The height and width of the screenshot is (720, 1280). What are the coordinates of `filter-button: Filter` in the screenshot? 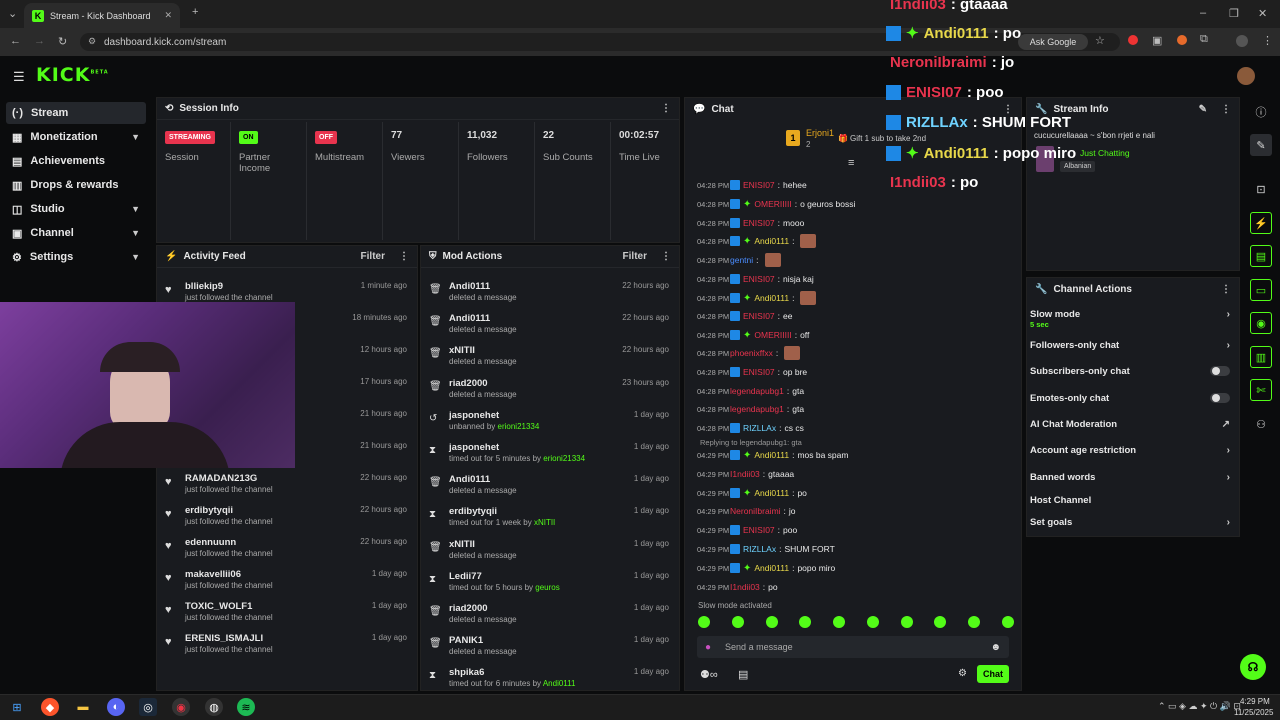 It's located at (372, 256).